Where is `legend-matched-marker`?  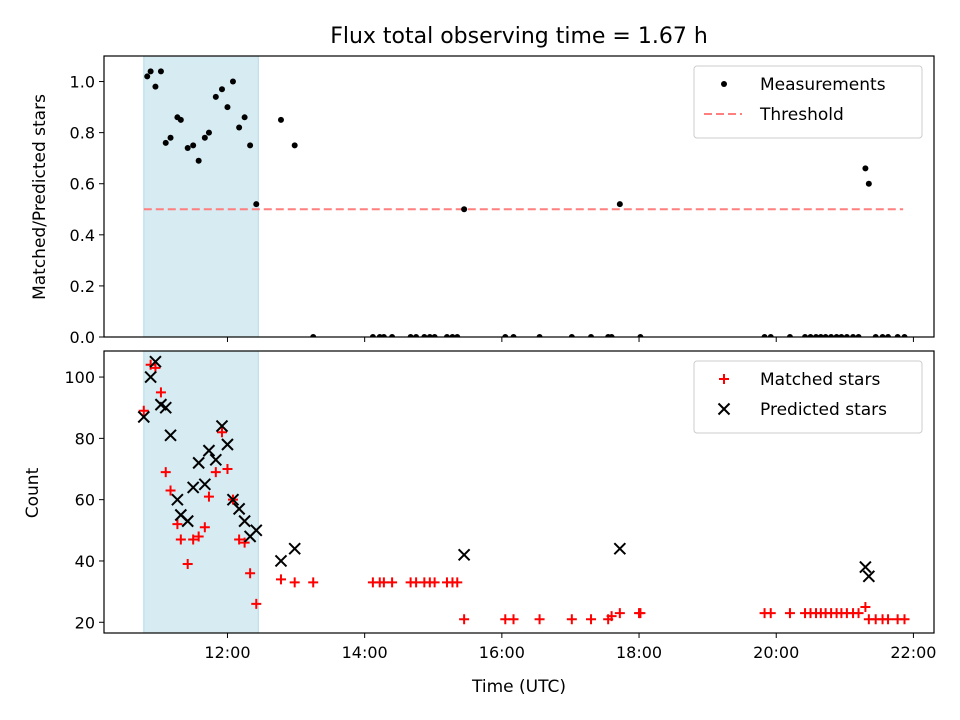
legend-matched-marker is located at coordinates (724, 379).